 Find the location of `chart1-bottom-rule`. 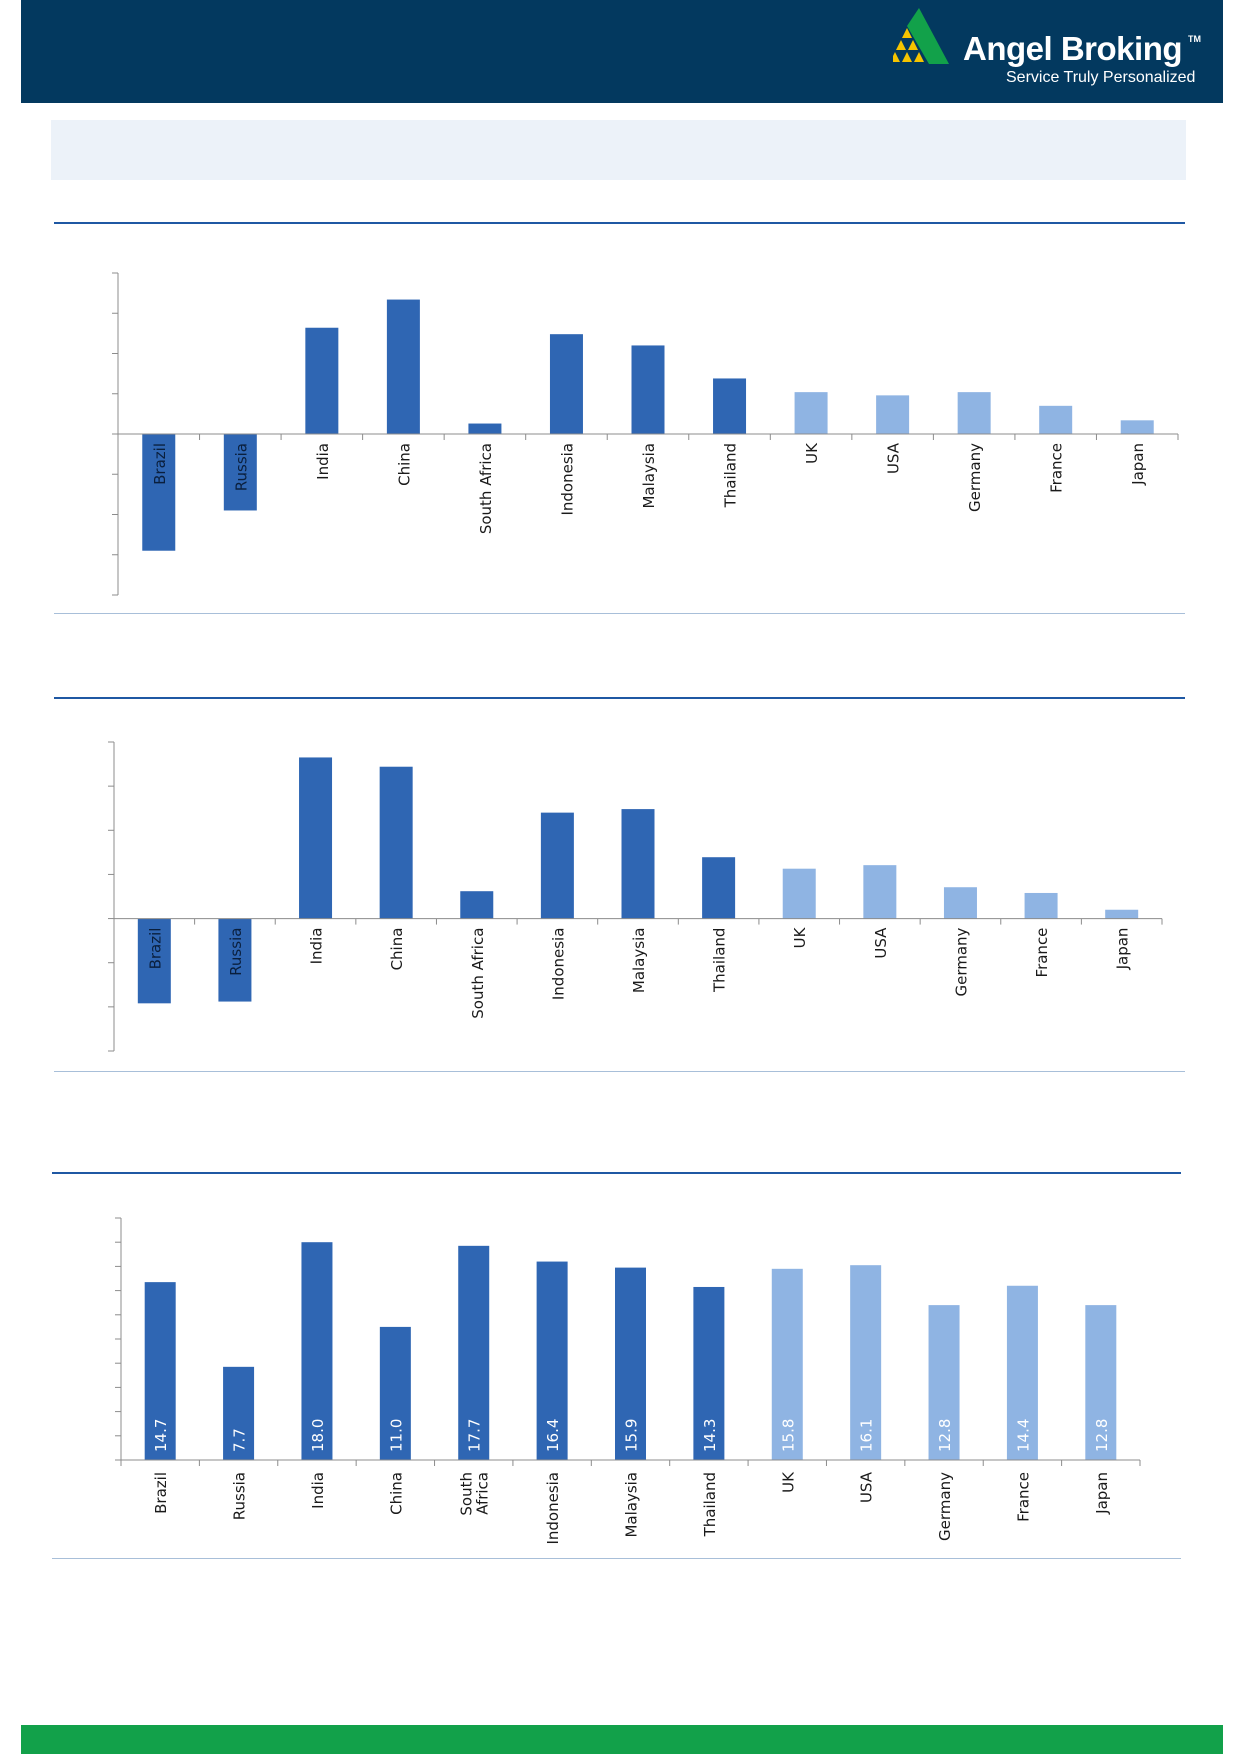

chart1-bottom-rule is located at coordinates (619, 613).